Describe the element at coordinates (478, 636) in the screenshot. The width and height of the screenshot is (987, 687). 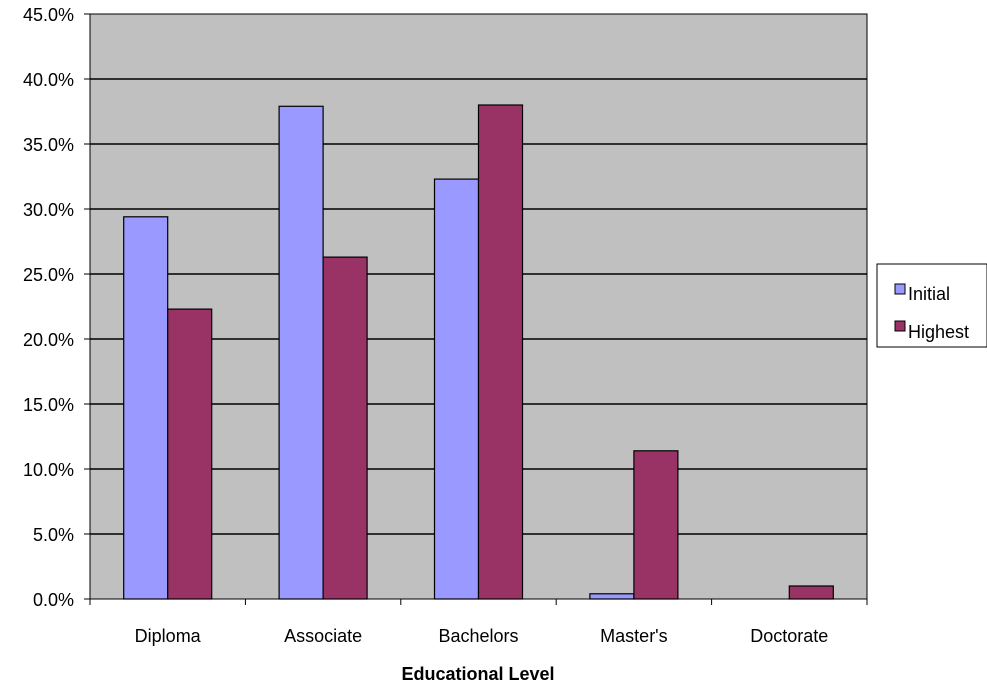
I see `x-tick-label: Bachelors` at that location.